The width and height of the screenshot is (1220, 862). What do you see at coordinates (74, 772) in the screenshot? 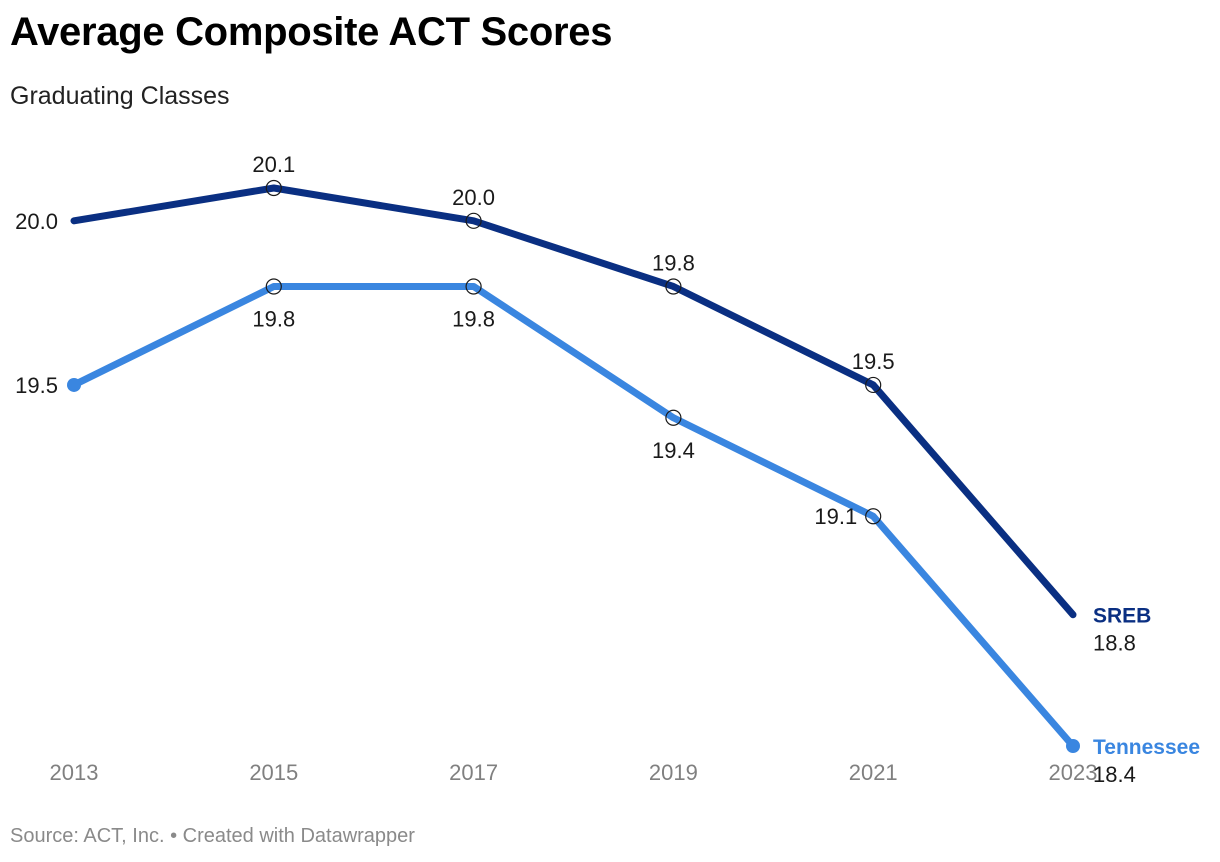
I see `x-tick-label: 2013` at bounding box center [74, 772].